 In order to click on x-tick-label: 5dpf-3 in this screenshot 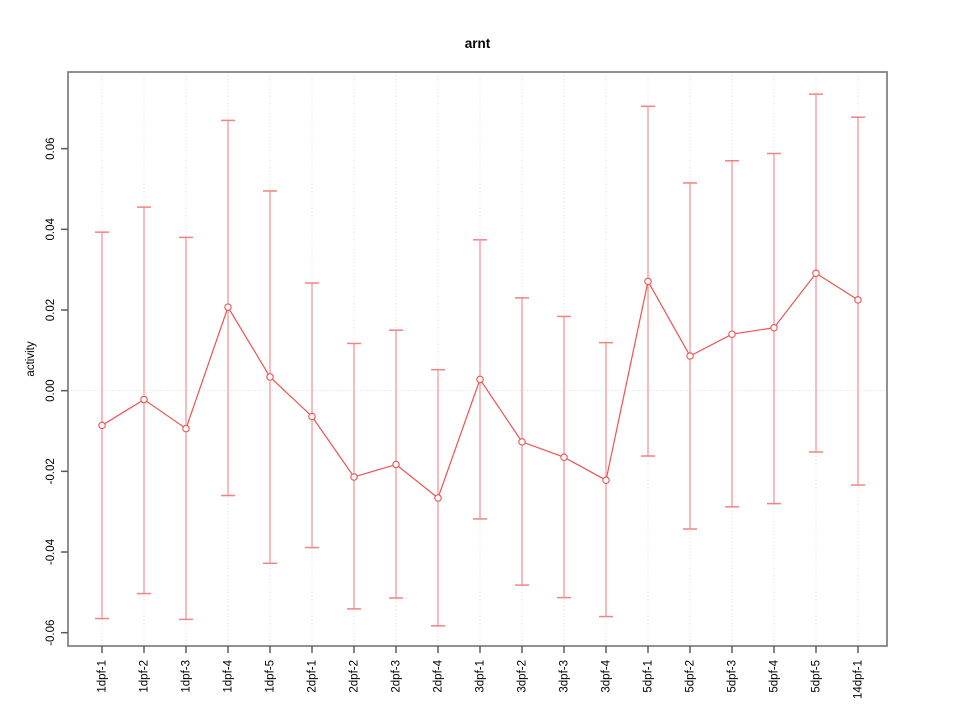, I will do `click(733, 676)`.